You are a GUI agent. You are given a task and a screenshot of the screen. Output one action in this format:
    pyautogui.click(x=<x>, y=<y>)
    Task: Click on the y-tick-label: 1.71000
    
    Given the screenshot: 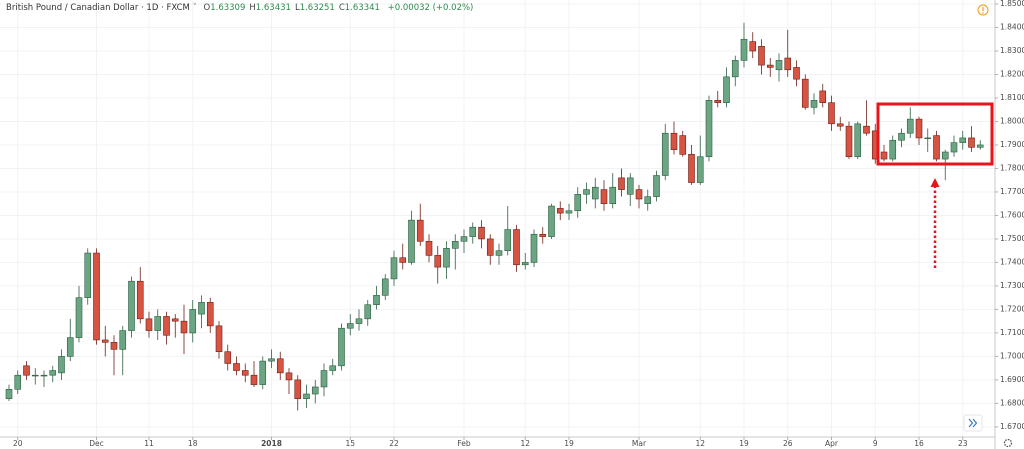 What is the action you would take?
    pyautogui.click(x=1012, y=332)
    